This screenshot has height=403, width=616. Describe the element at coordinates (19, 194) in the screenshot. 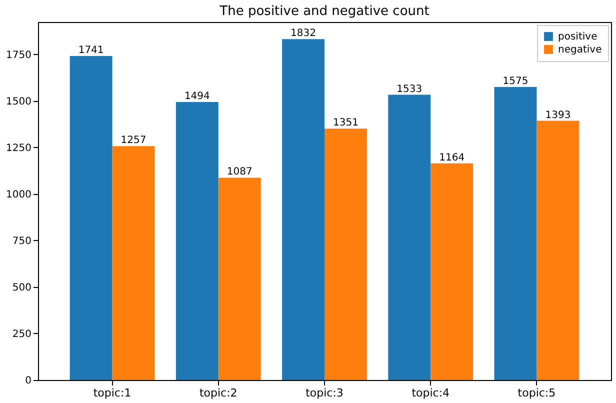

I see `y-tick-label: 1000` at that location.